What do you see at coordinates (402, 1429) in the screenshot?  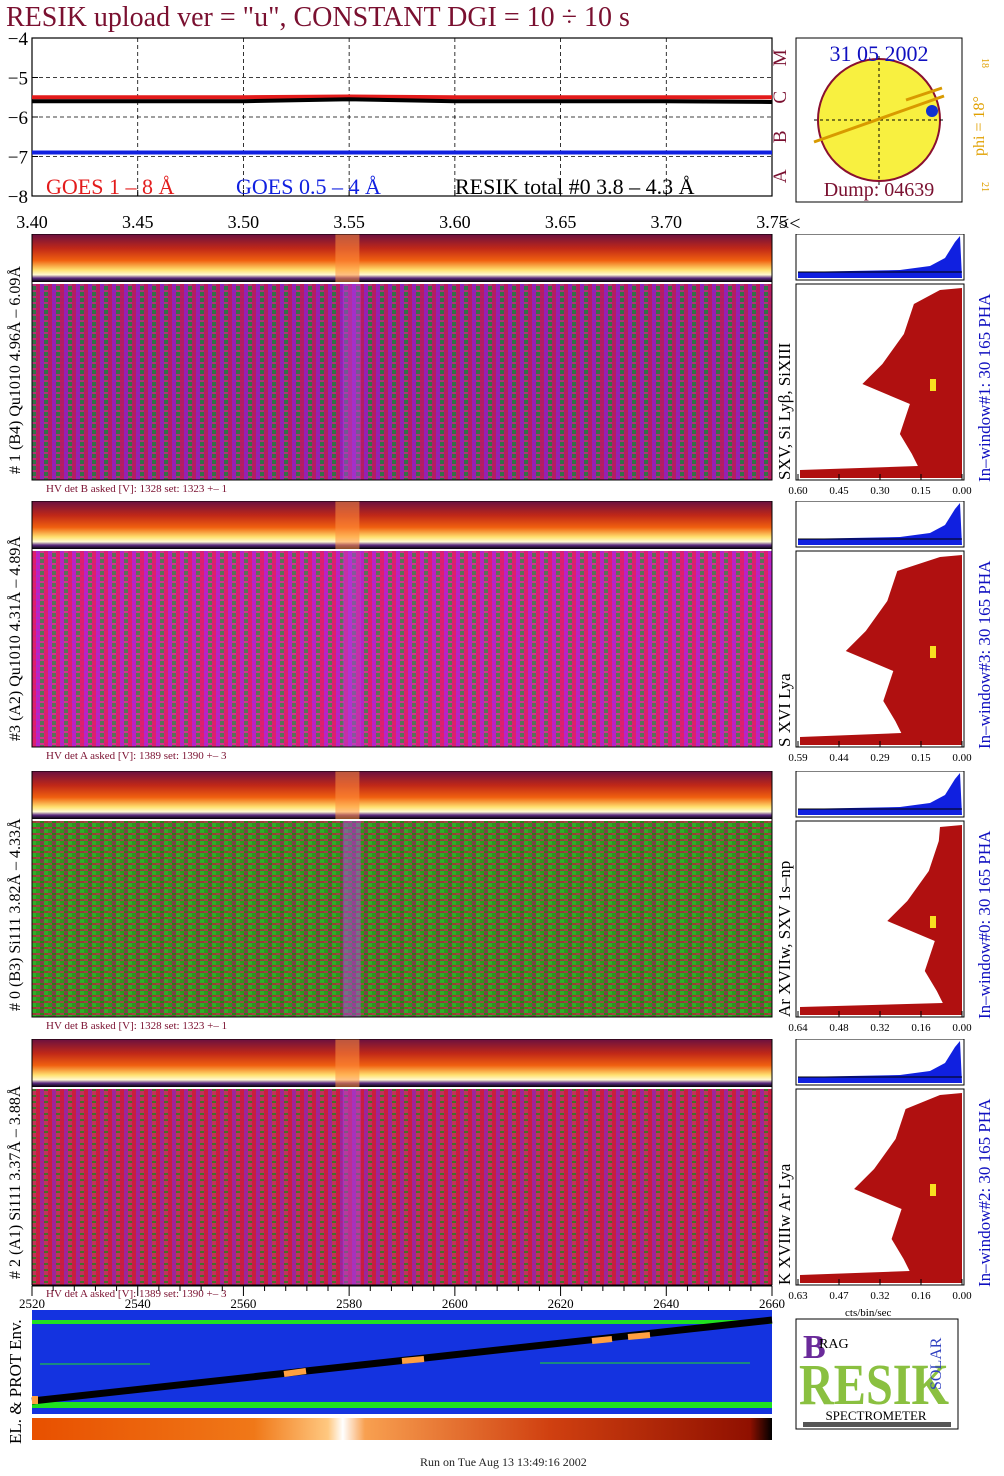 I see `env-color-bar` at bounding box center [402, 1429].